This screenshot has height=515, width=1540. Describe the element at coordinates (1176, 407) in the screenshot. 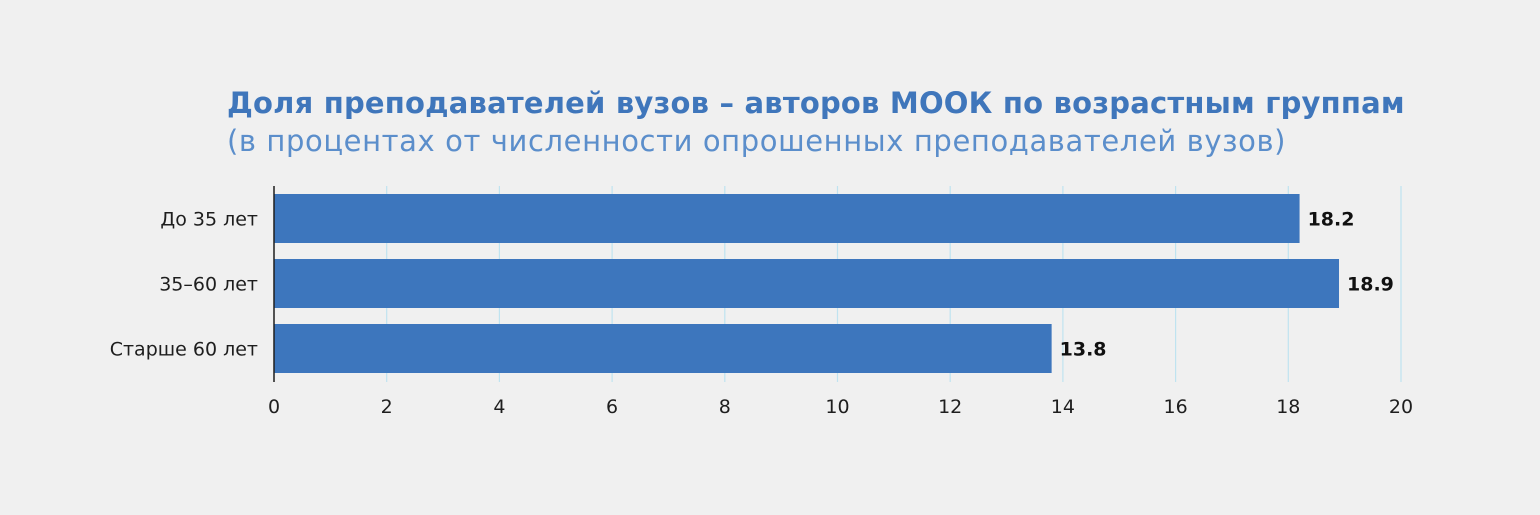

I see `x-tick-label: 16` at that location.